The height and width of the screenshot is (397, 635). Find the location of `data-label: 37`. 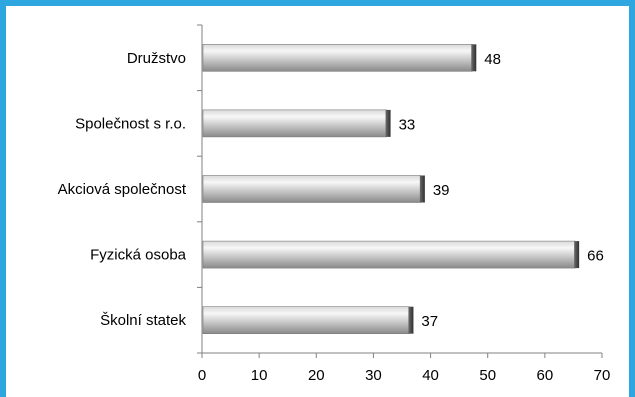

data-label: 37 is located at coordinates (429, 321).